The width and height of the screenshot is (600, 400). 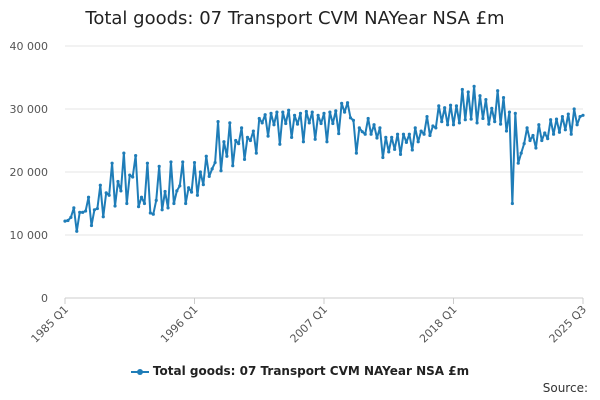 I want to click on y-tick-label: 40 000, so click(x=29, y=46).